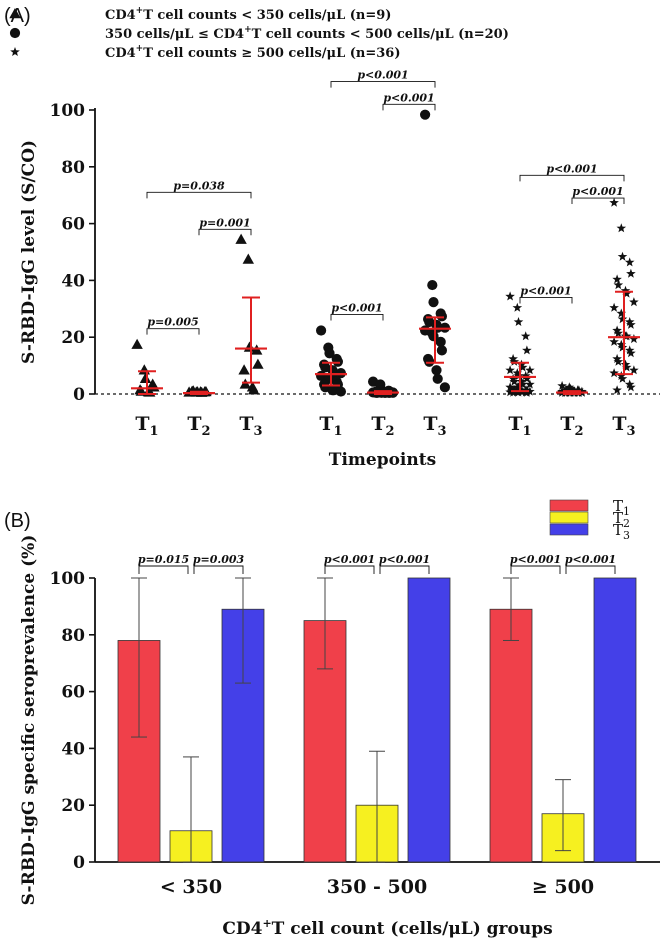  I want to click on legend-entry: T1, so click(621, 507).